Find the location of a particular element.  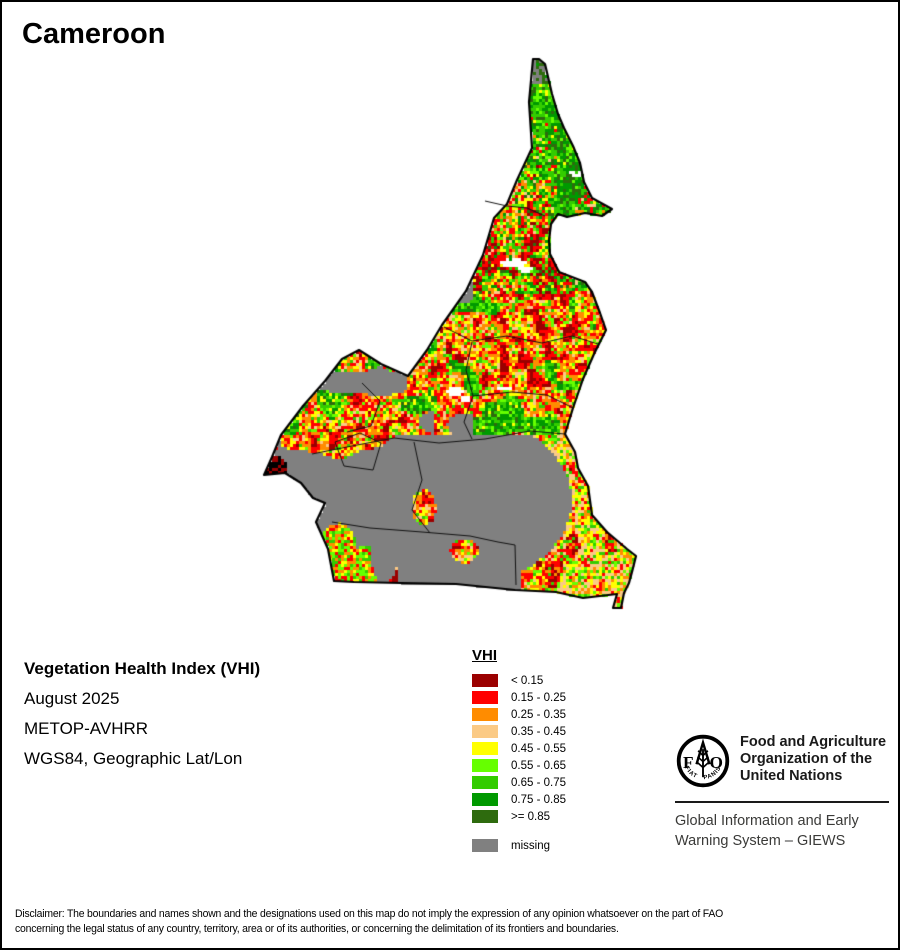

legend-title: VHI is located at coordinates (485, 655).